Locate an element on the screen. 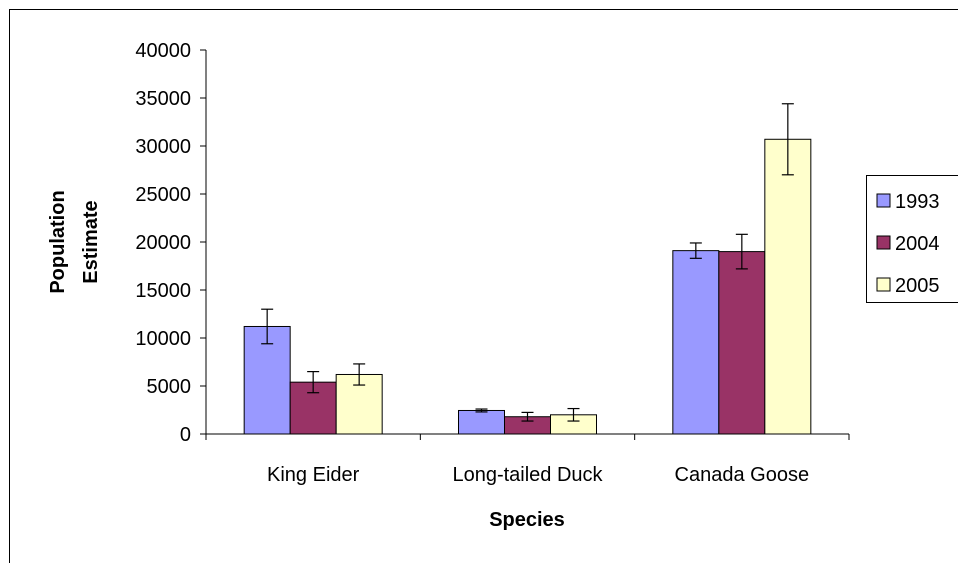 The height and width of the screenshot is (568, 958). y-axis-title-line-2: Estimate is located at coordinates (91, 241).